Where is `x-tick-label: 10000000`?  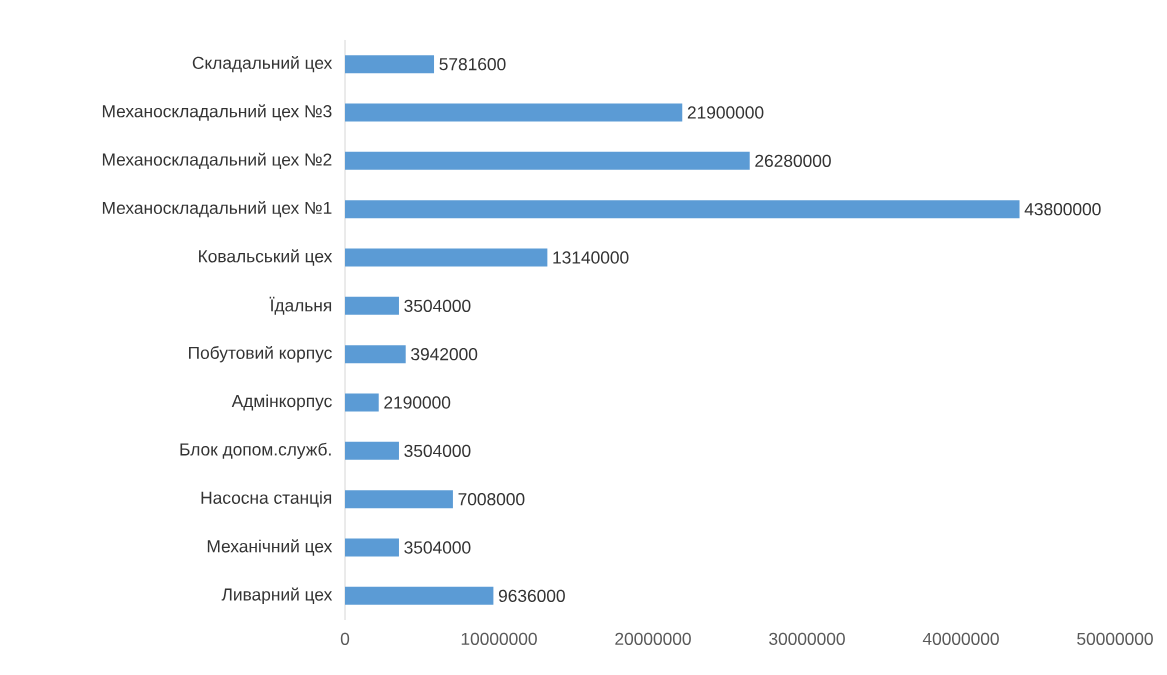
x-tick-label: 10000000 is located at coordinates (499, 638).